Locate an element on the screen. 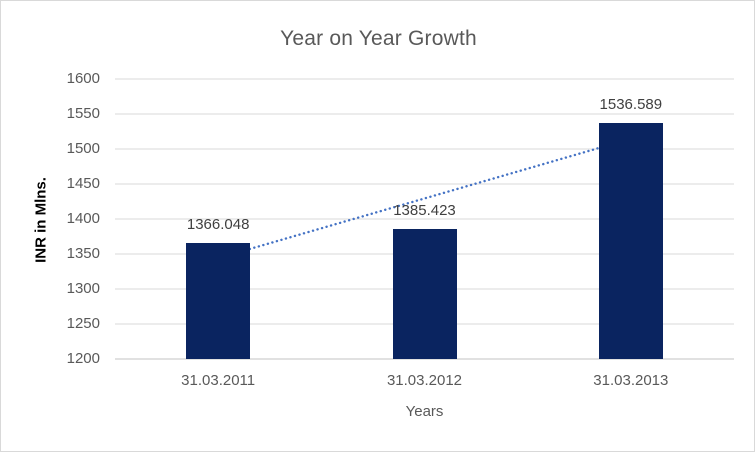  bar-31.03.2011 is located at coordinates (218, 300).